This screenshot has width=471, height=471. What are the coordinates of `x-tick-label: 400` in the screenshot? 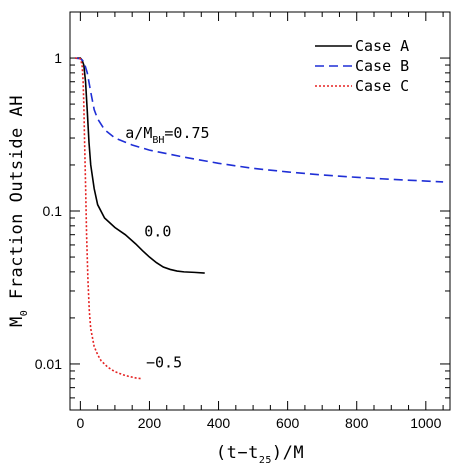 It's located at (219, 423).